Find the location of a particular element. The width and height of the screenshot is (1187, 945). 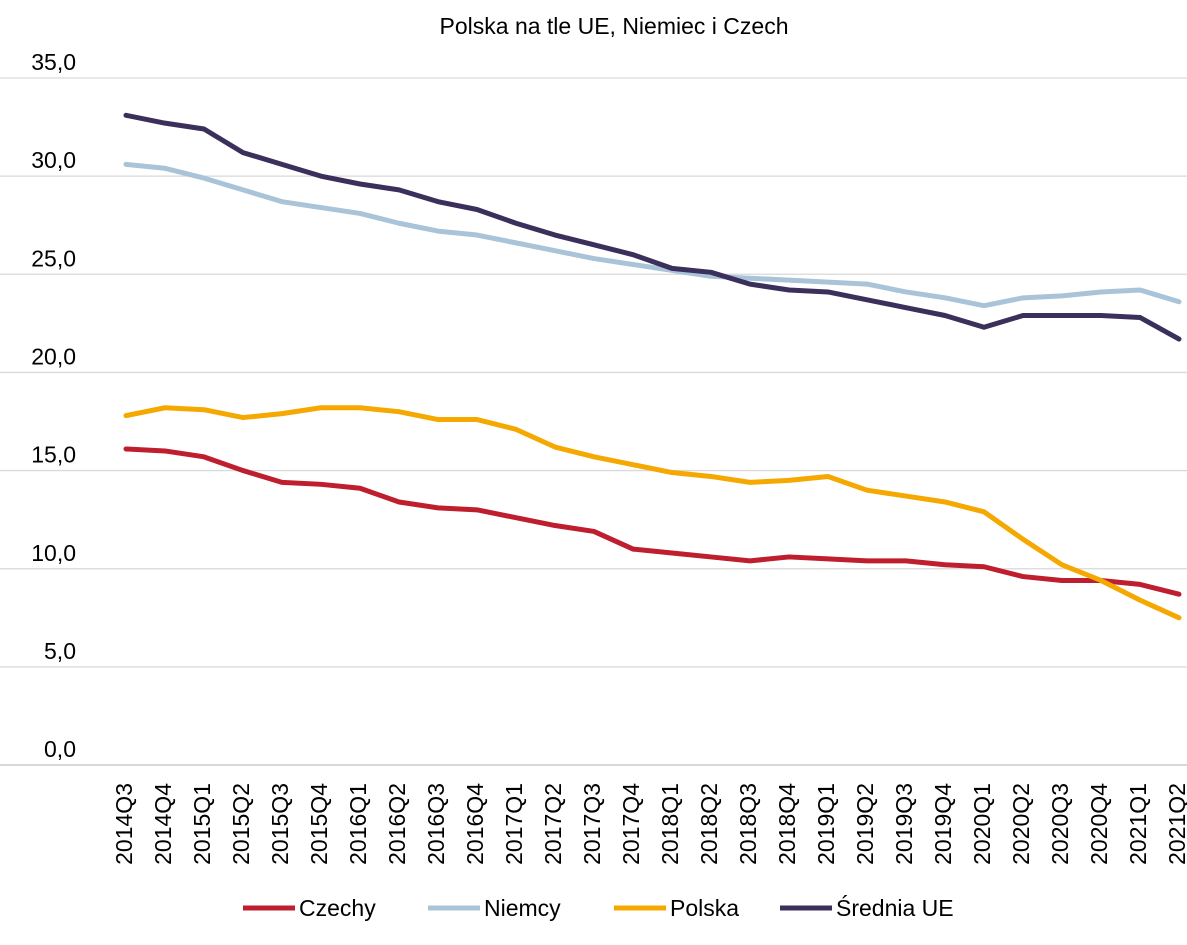

x-tick-label: 2016Q3 is located at coordinates (436, 824).